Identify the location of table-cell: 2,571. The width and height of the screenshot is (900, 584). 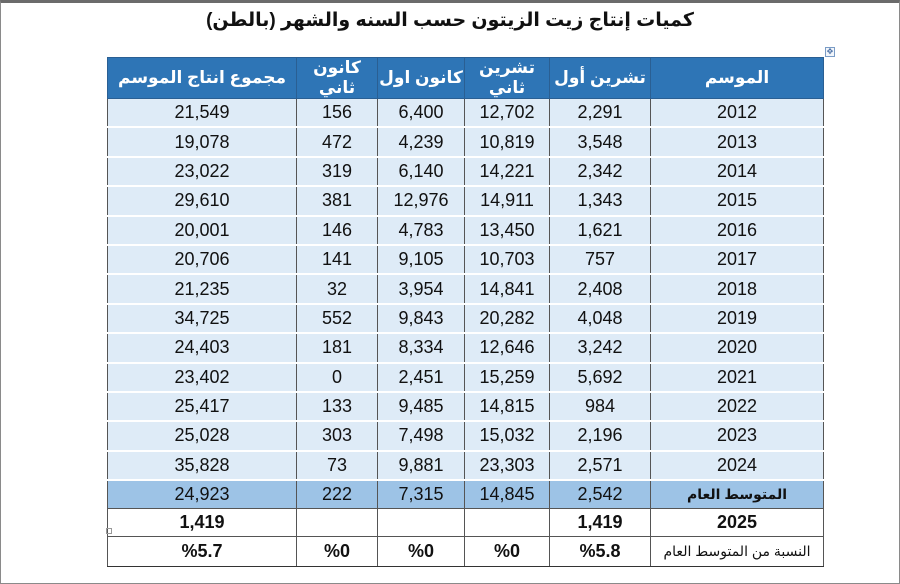
(600, 466).